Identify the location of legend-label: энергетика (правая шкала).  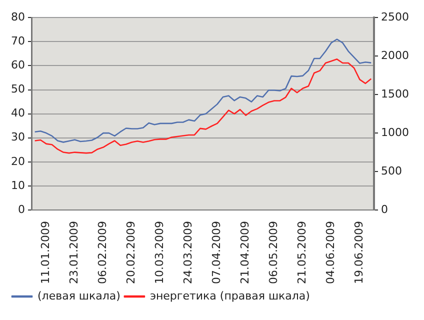
(230, 295).